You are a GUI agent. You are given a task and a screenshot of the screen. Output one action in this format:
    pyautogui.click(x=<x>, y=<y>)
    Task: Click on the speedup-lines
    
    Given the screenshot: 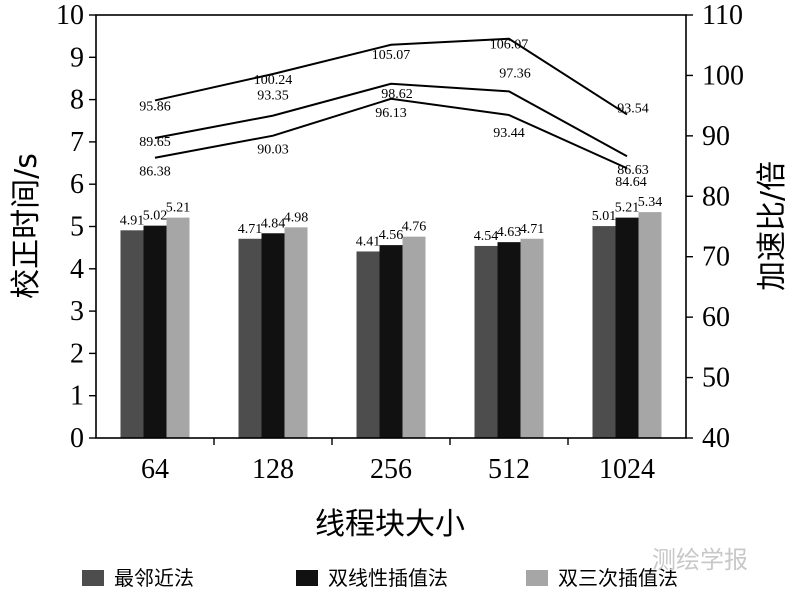 What is the action you would take?
    pyautogui.click(x=391, y=103)
    